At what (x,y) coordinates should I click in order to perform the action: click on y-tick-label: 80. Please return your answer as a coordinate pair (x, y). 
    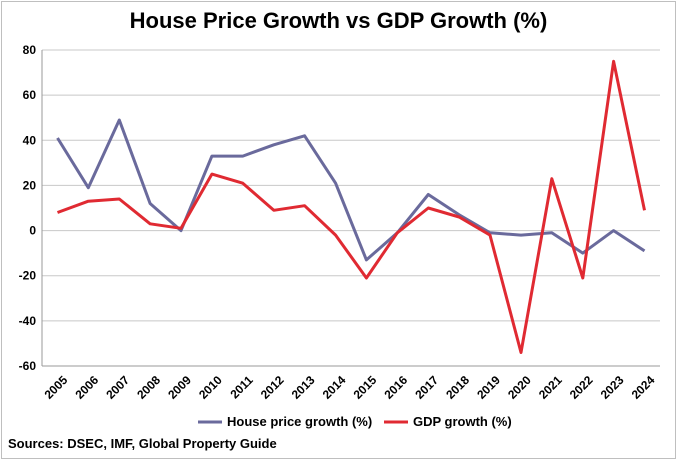
    Looking at the image, I should click on (30, 50).